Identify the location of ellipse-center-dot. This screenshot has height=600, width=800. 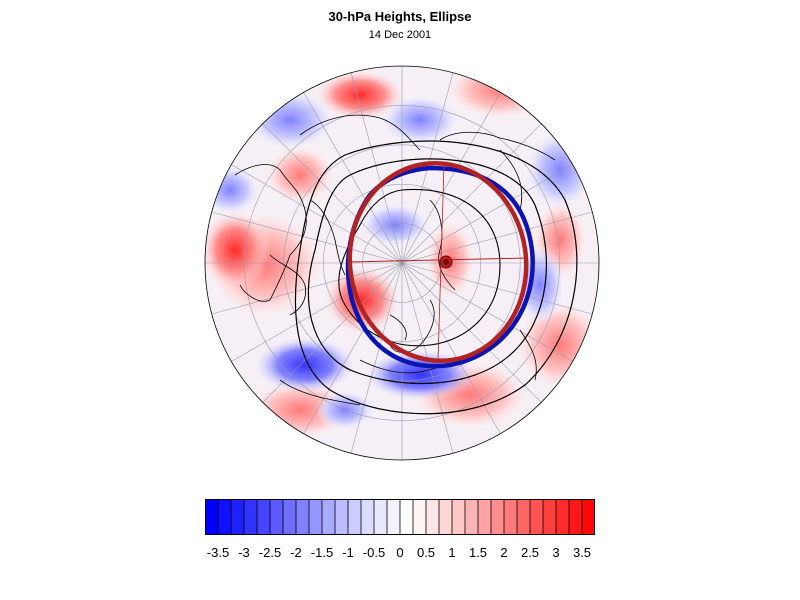
(446, 262).